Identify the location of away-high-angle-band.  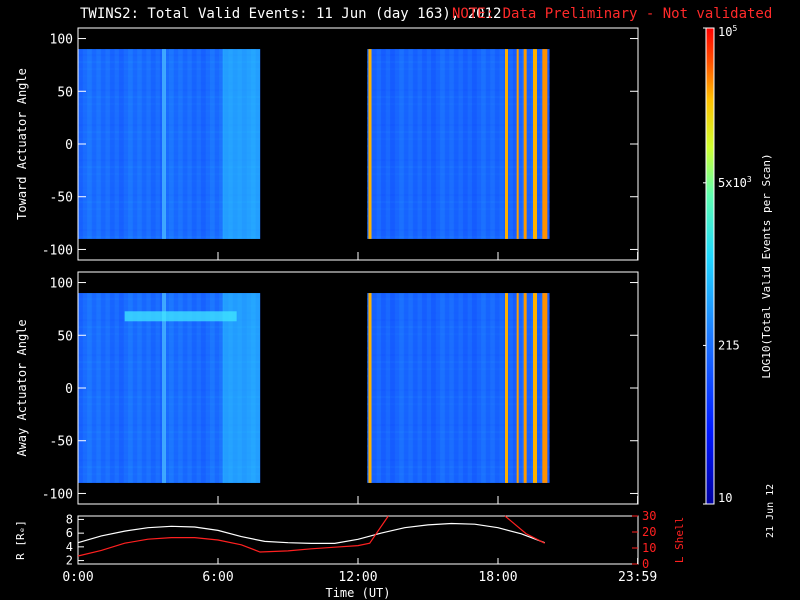
(180, 316).